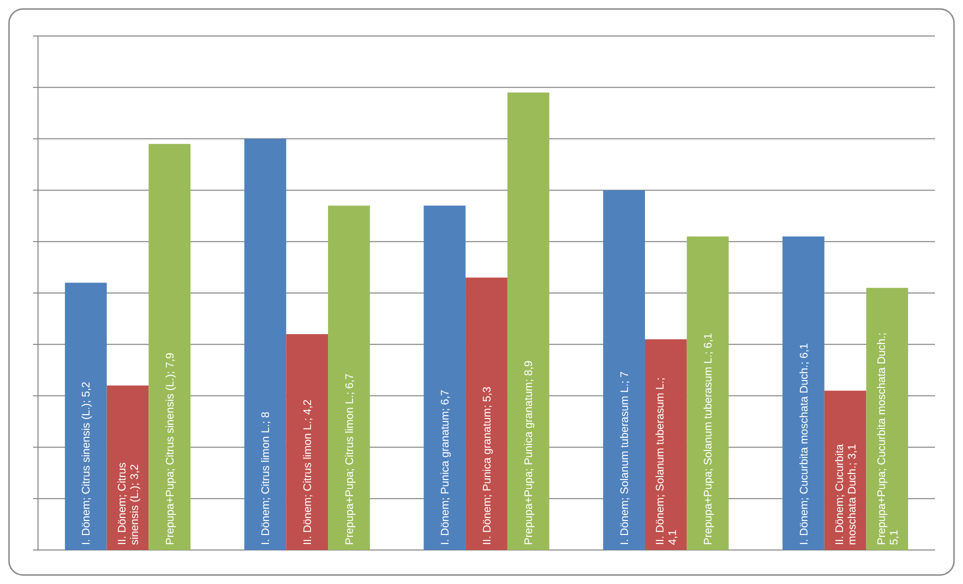  I want to click on data-label: Prepupa+Pupa; Cucurbita moschata Duch.; 5,1, so click(888, 438).